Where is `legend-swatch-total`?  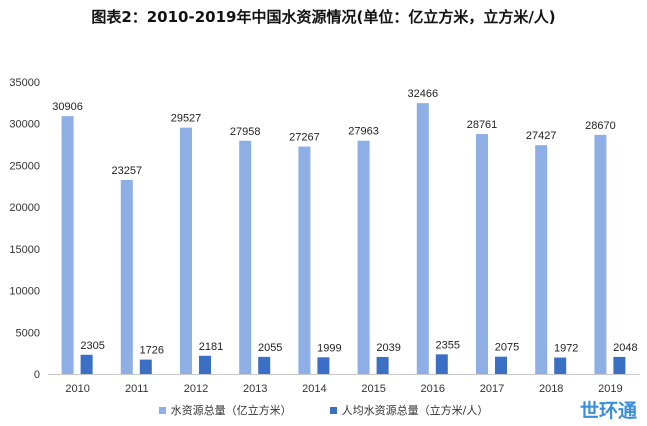 legend-swatch-total is located at coordinates (162, 410).